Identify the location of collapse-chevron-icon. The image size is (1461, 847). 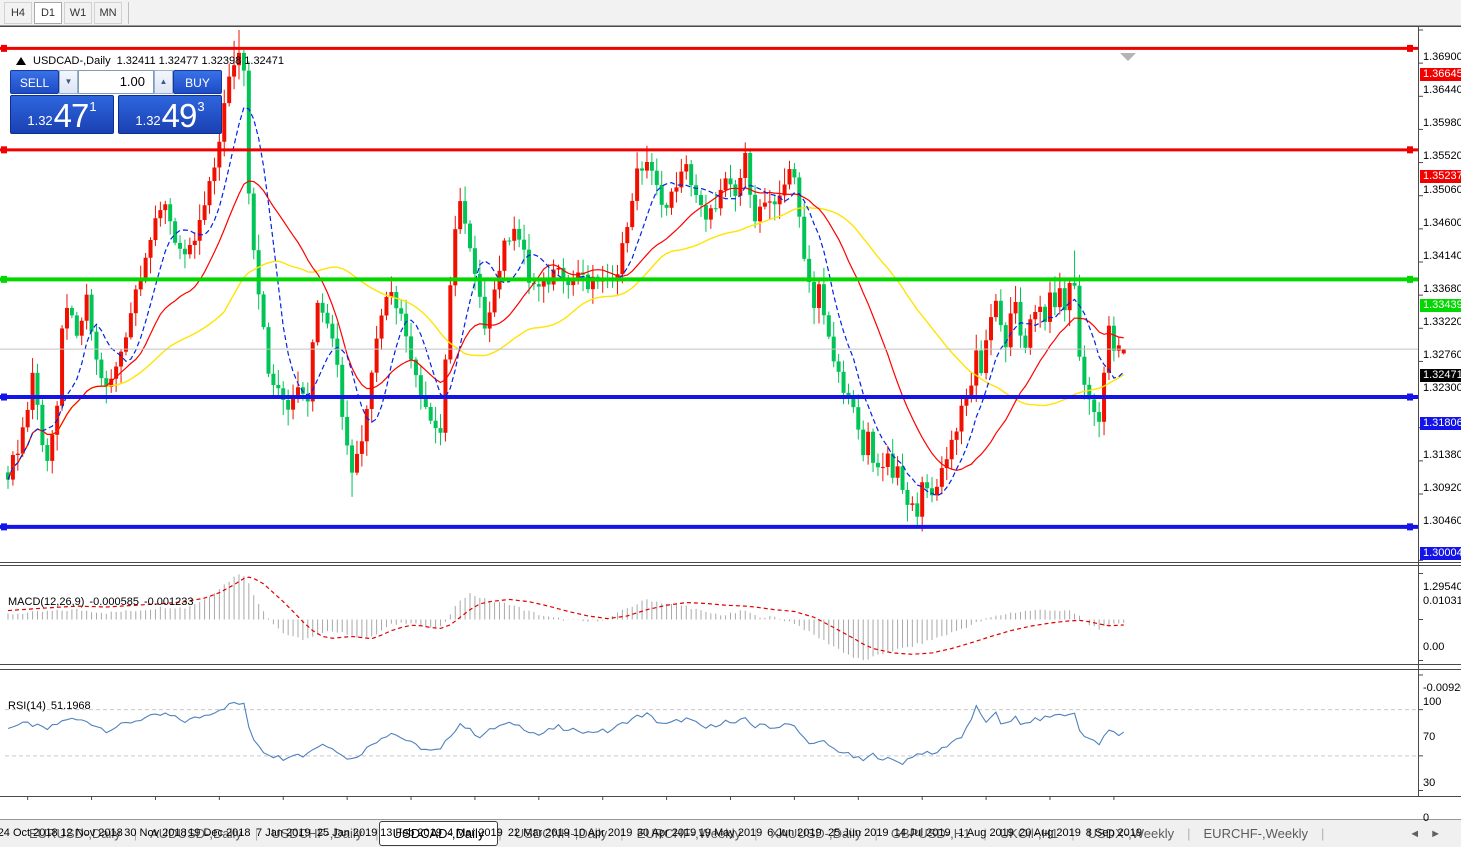
(1128, 57).